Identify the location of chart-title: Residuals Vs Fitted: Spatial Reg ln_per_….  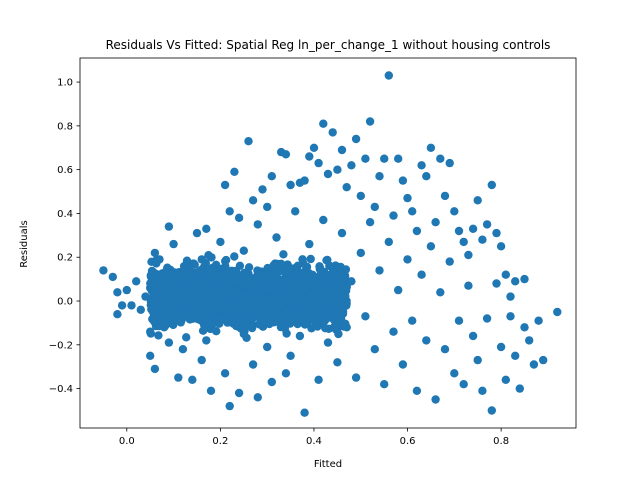
(328, 45).